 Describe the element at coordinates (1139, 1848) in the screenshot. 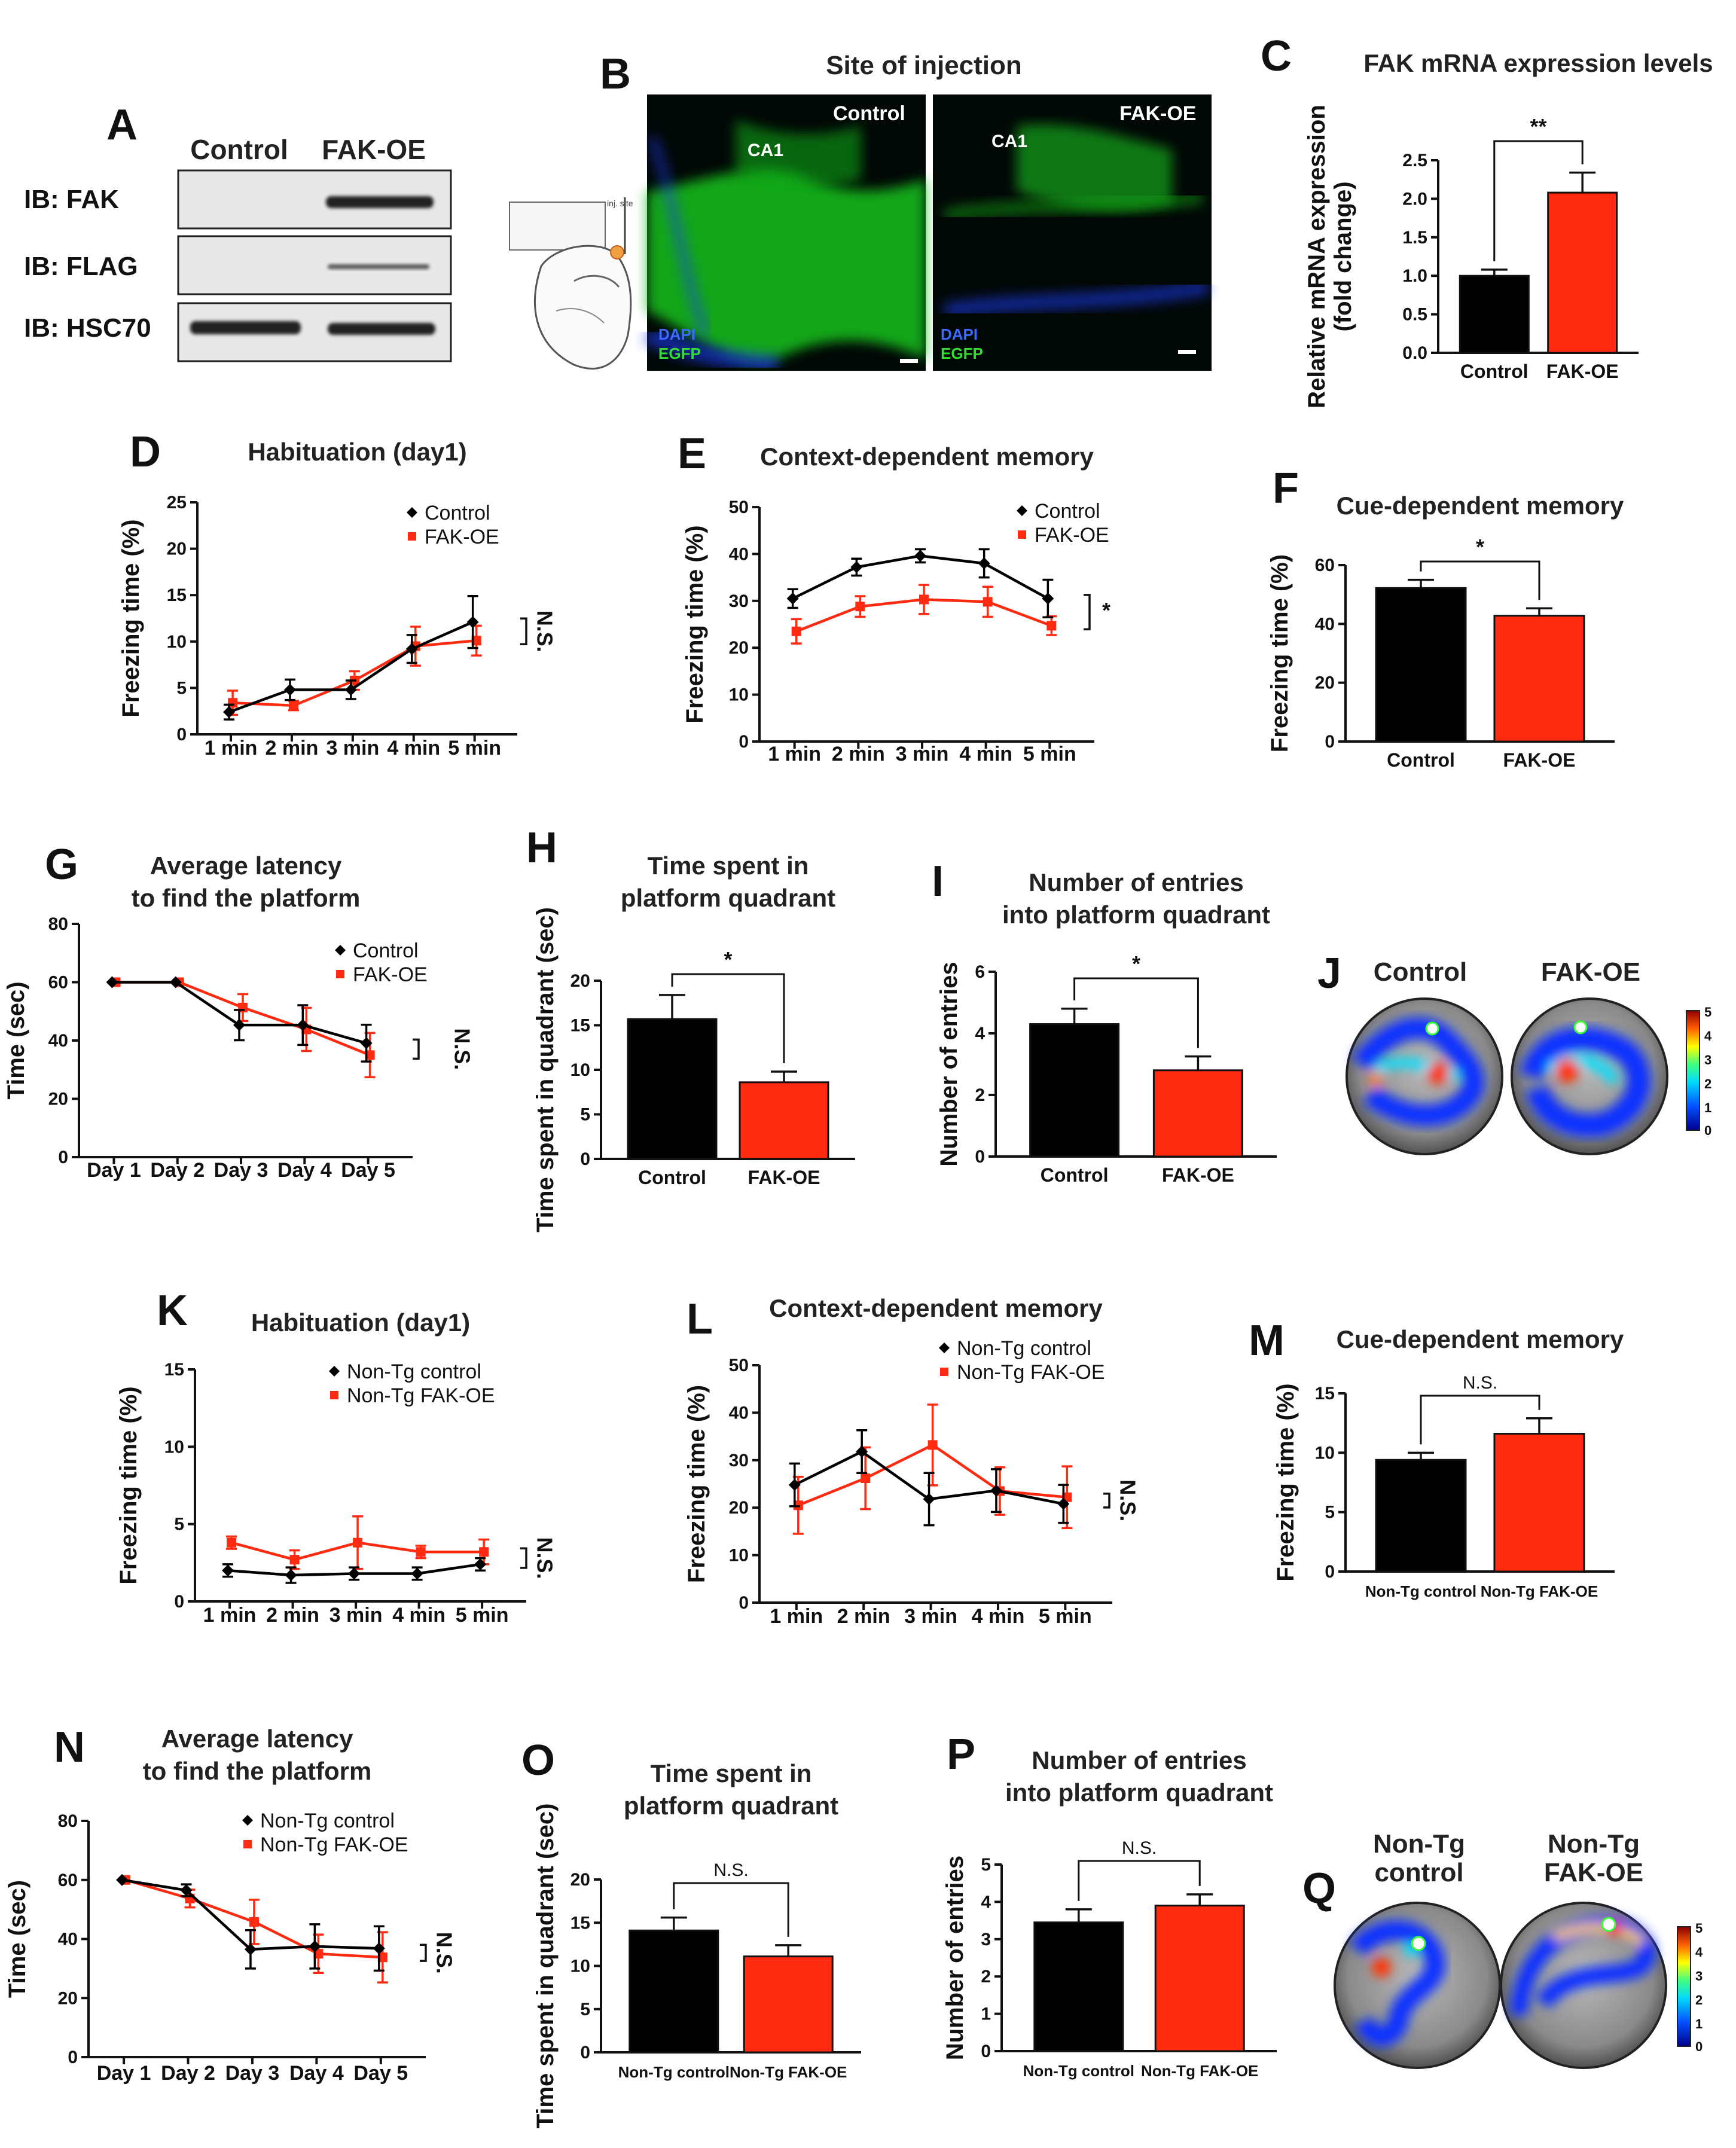

I see `significance-label-p: N.S.` at that location.